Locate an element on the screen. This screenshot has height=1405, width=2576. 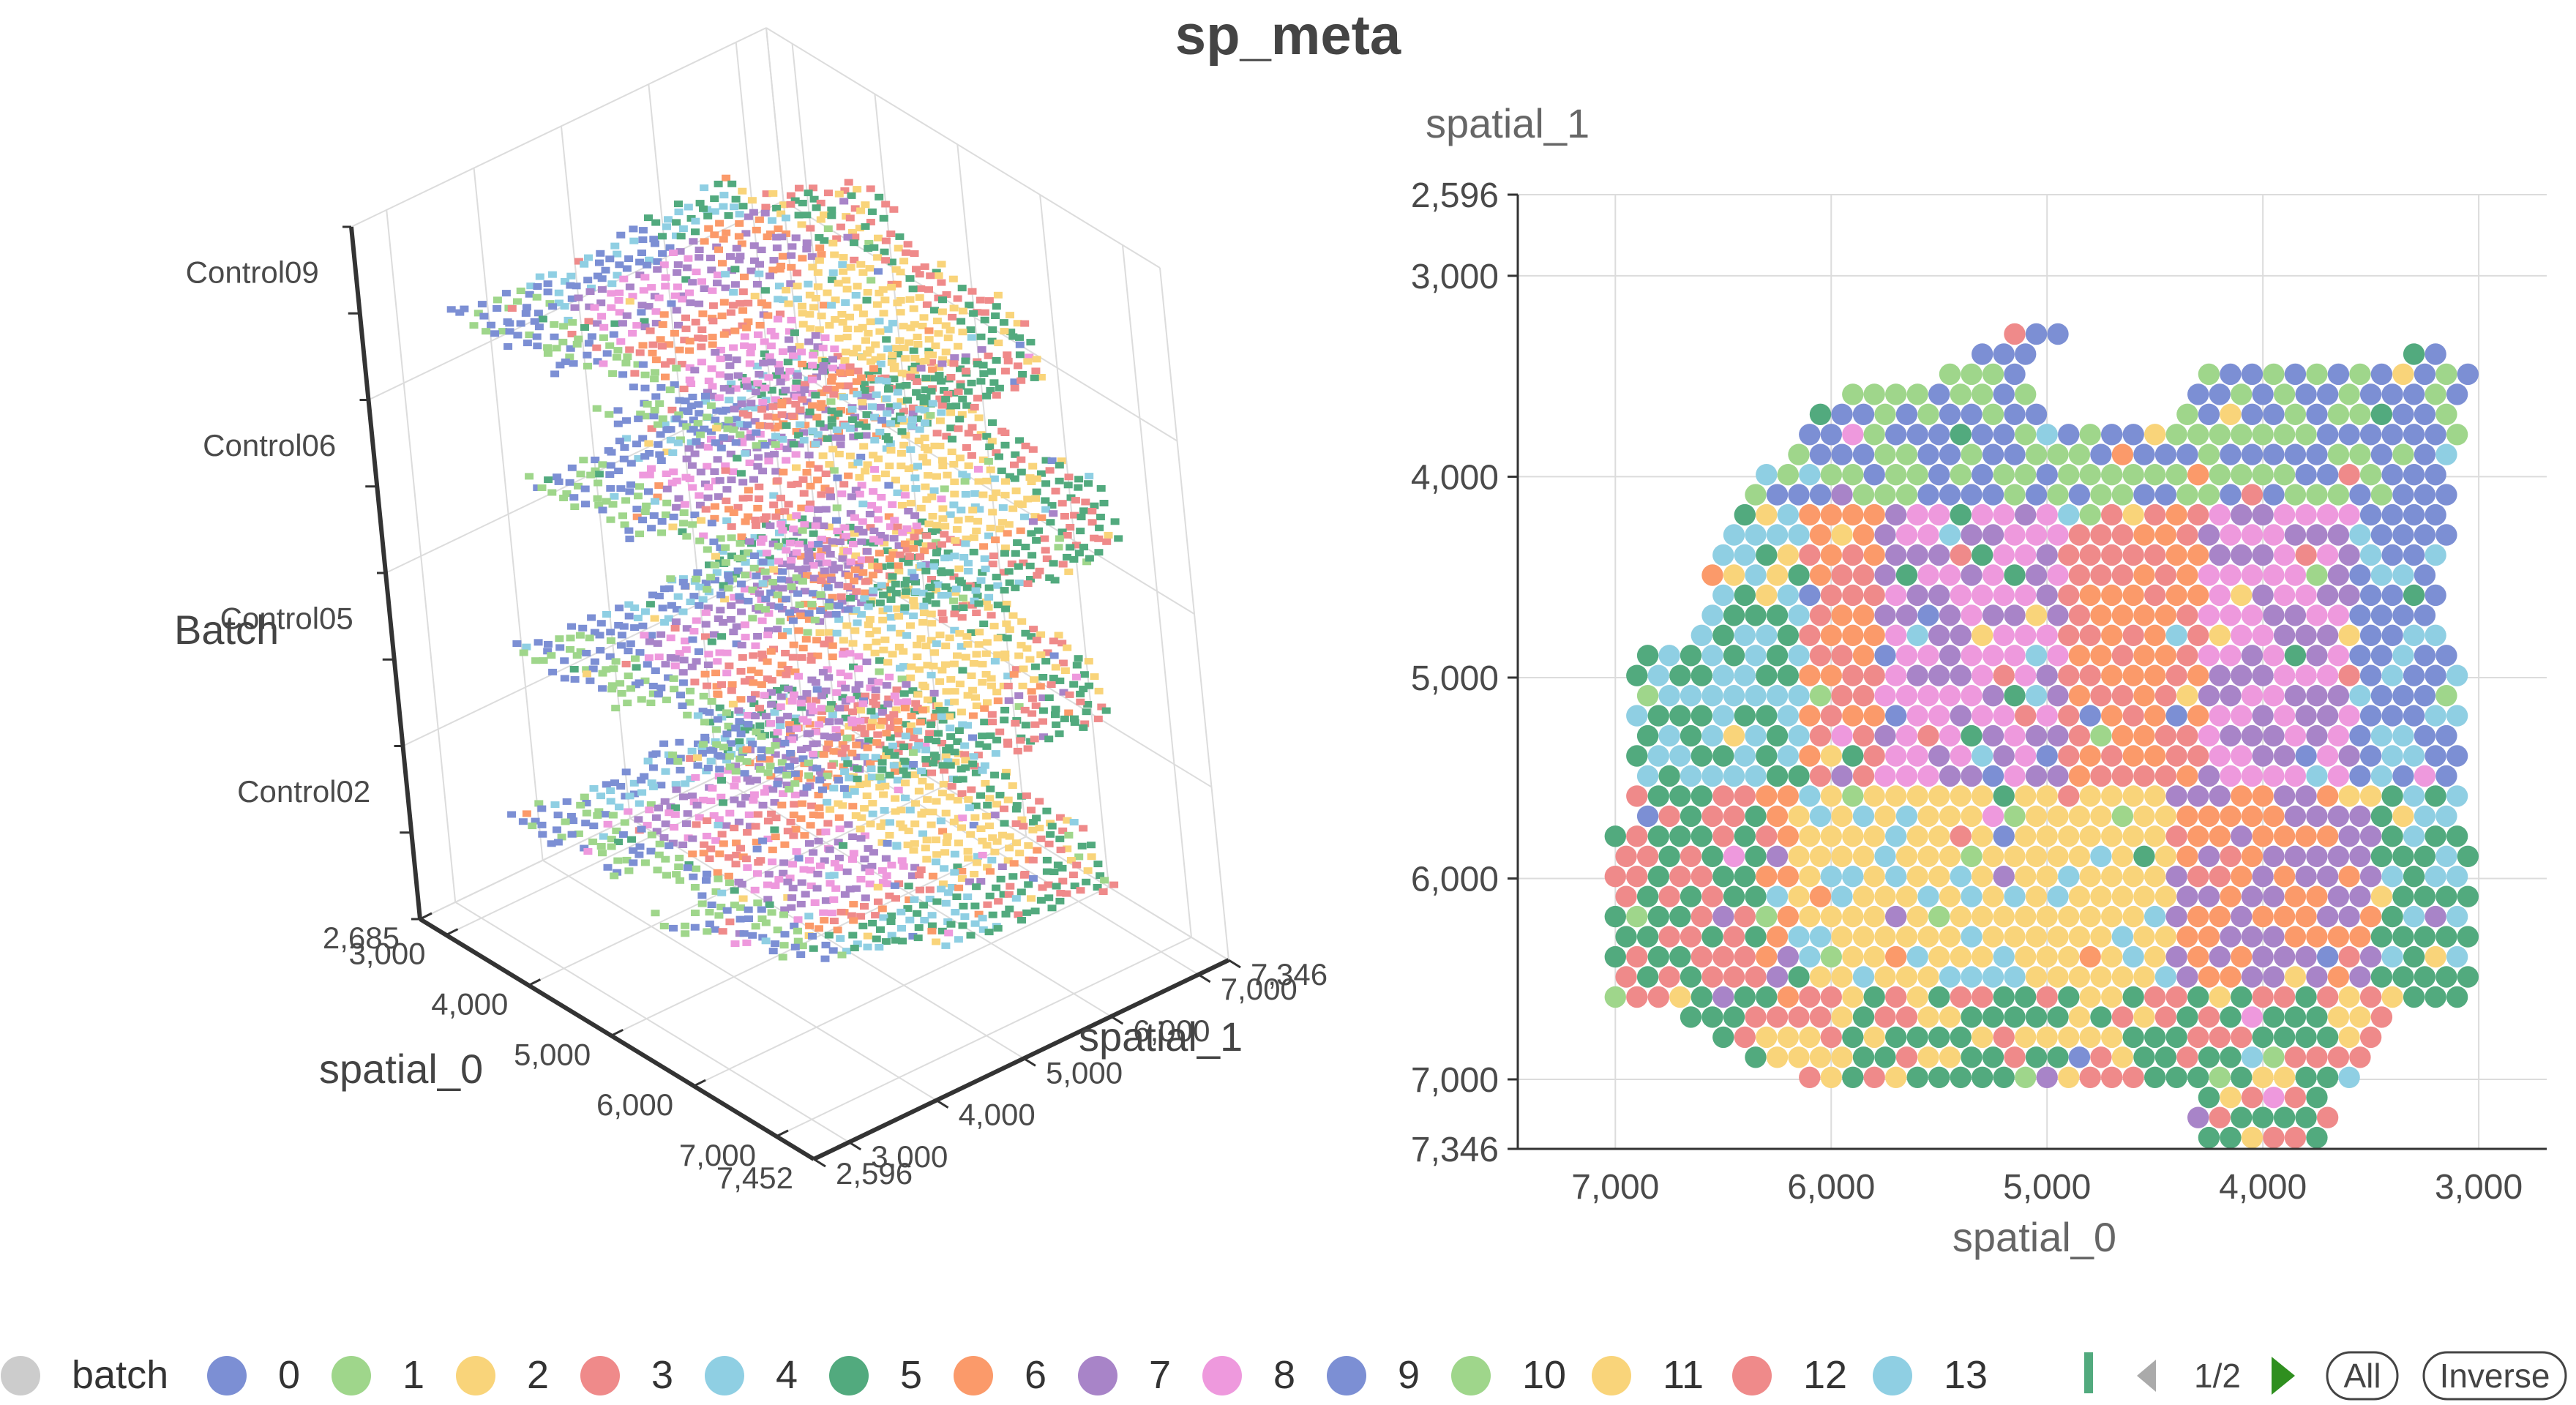
legend-item: 0 is located at coordinates (253, 1375).